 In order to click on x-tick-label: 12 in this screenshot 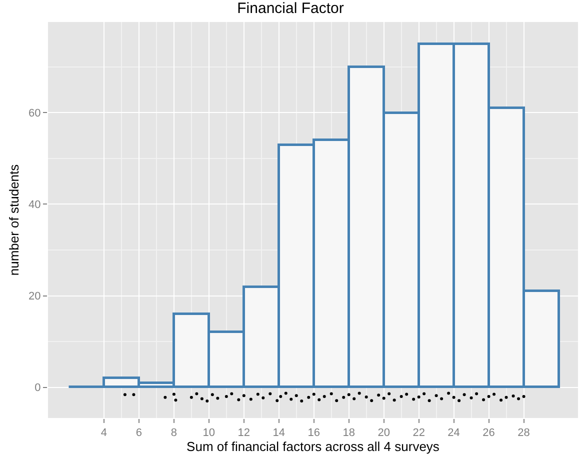, I will do `click(244, 433)`.